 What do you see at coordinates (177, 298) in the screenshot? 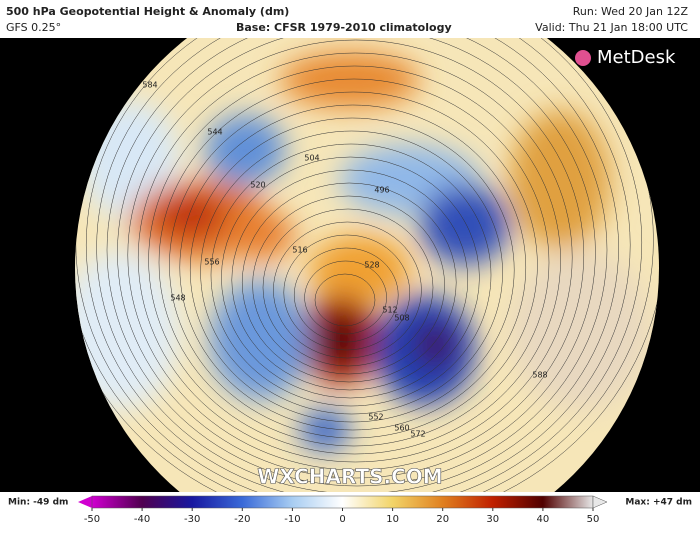
I see `contour-label: 548` at bounding box center [177, 298].